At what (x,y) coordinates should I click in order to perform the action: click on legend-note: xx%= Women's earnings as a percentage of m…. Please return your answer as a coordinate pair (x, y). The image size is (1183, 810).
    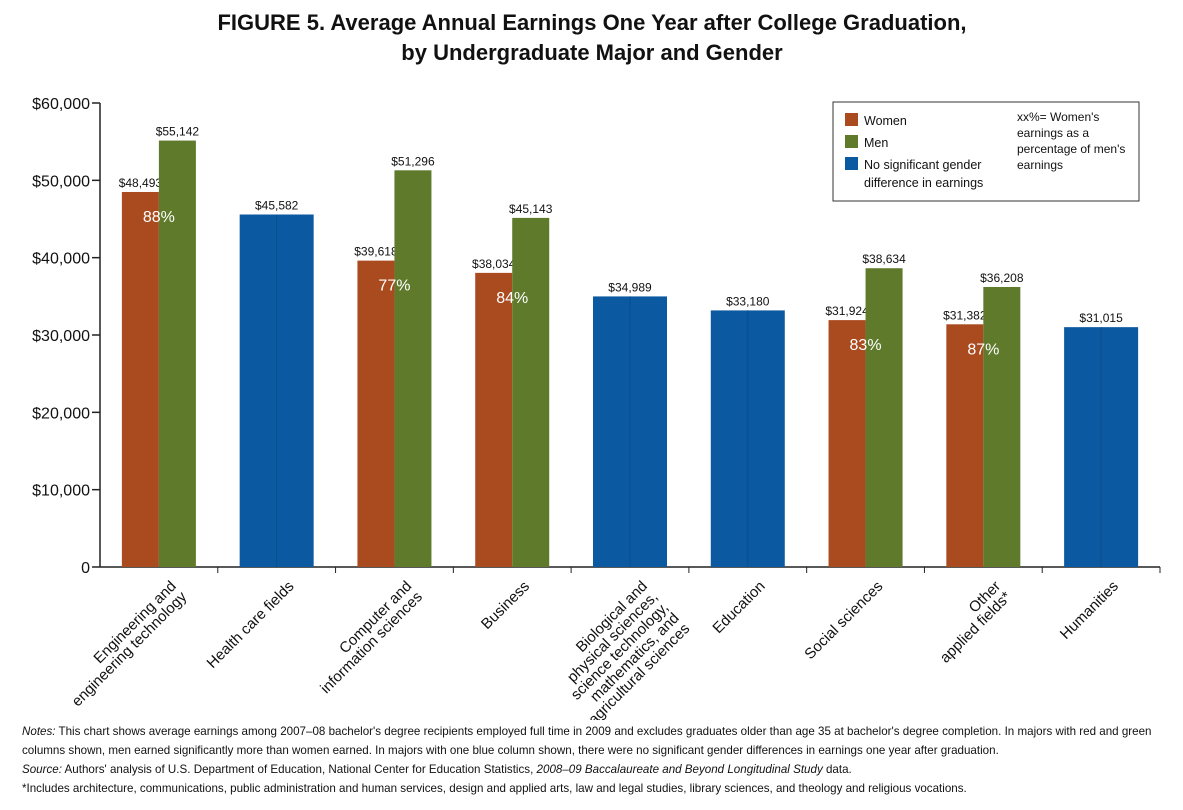
    Looking at the image, I should click on (1071, 141).